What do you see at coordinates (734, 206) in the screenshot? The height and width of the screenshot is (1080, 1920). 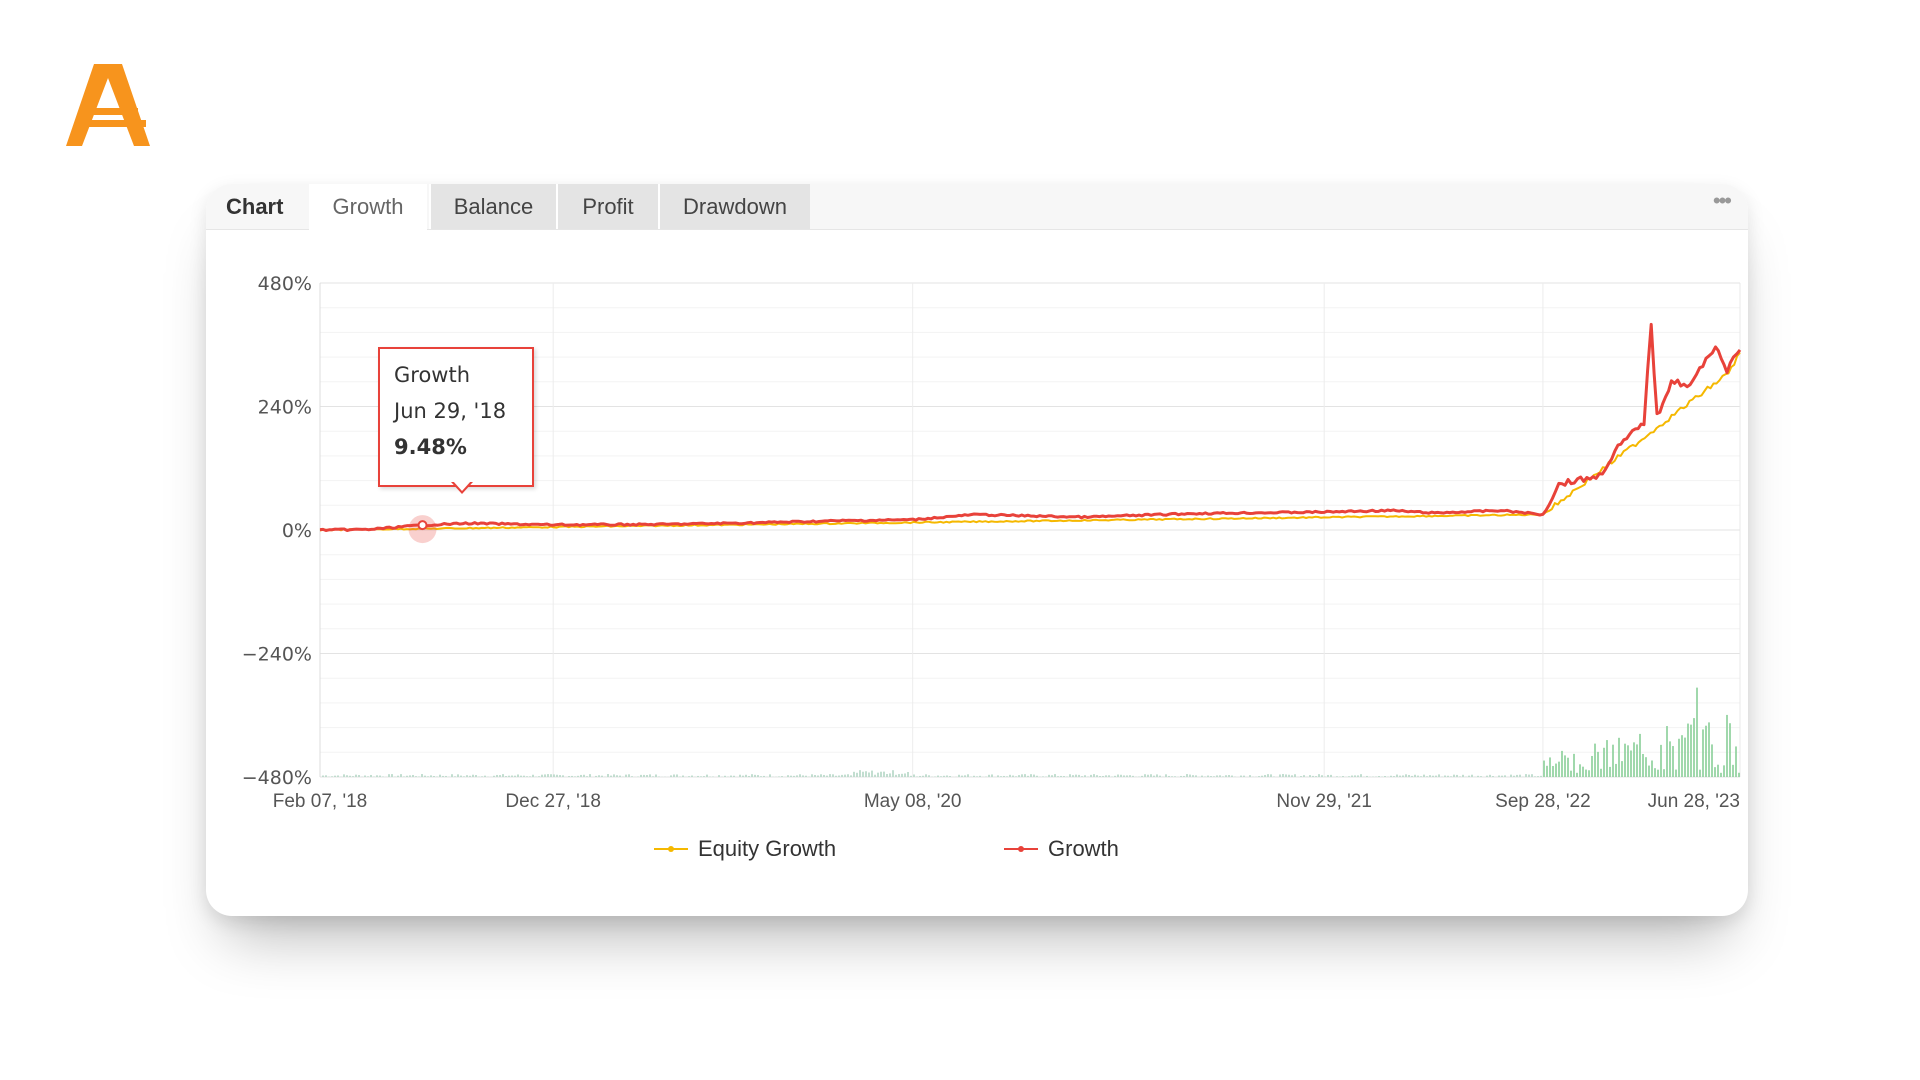 I see `tab-drawdown: Drawdown` at bounding box center [734, 206].